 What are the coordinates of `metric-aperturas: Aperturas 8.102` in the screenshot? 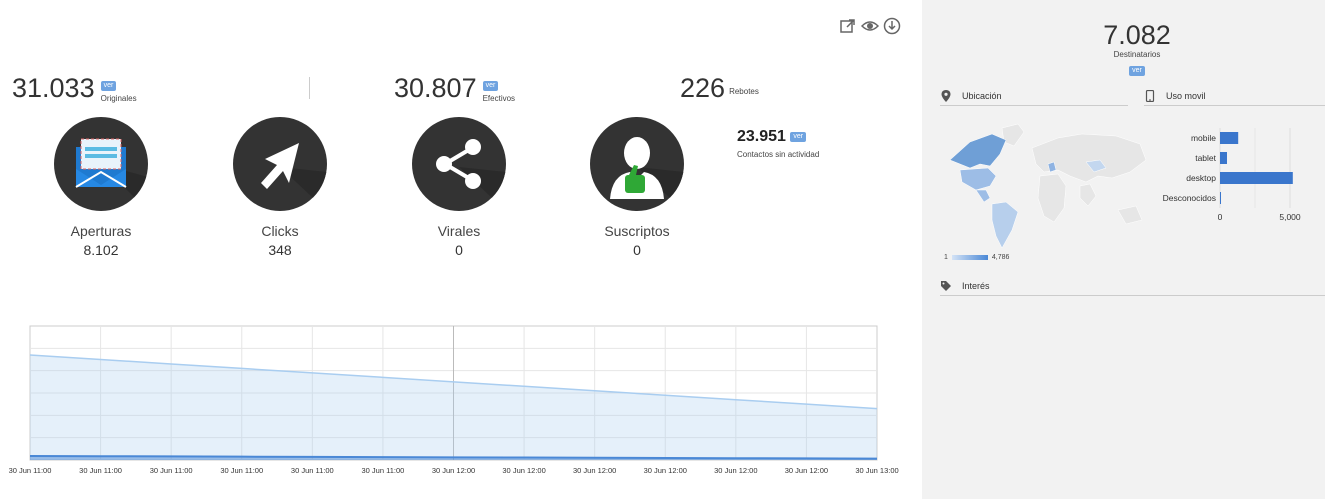 It's located at (101, 187).